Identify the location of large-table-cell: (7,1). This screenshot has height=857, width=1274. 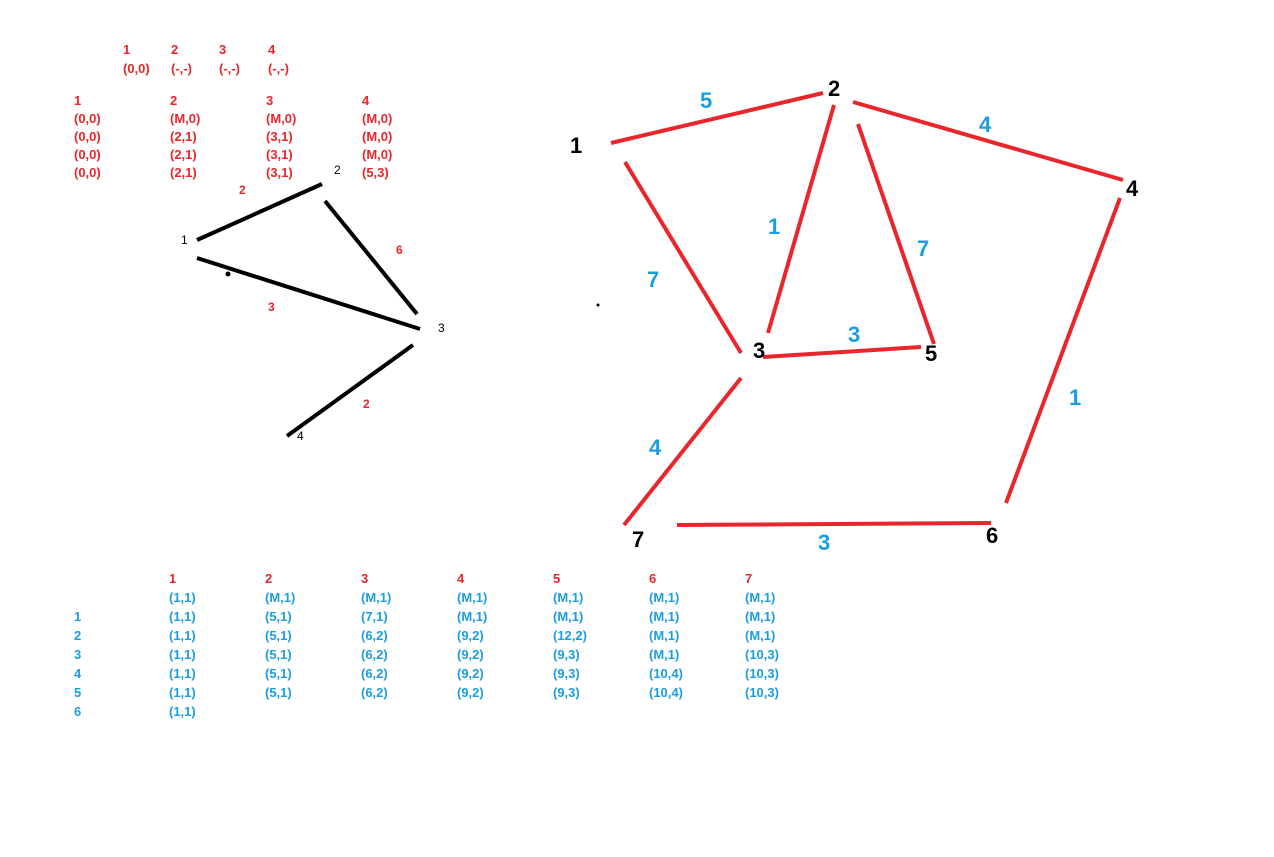
(374, 616).